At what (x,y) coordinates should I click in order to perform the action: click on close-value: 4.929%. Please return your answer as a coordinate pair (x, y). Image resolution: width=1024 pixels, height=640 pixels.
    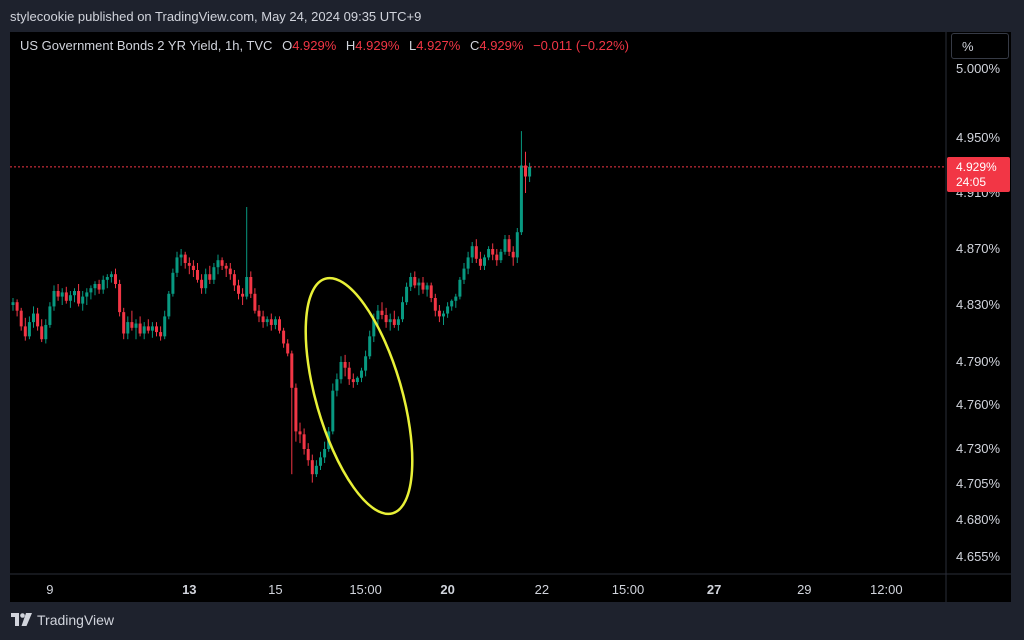
    Looking at the image, I should click on (501, 45).